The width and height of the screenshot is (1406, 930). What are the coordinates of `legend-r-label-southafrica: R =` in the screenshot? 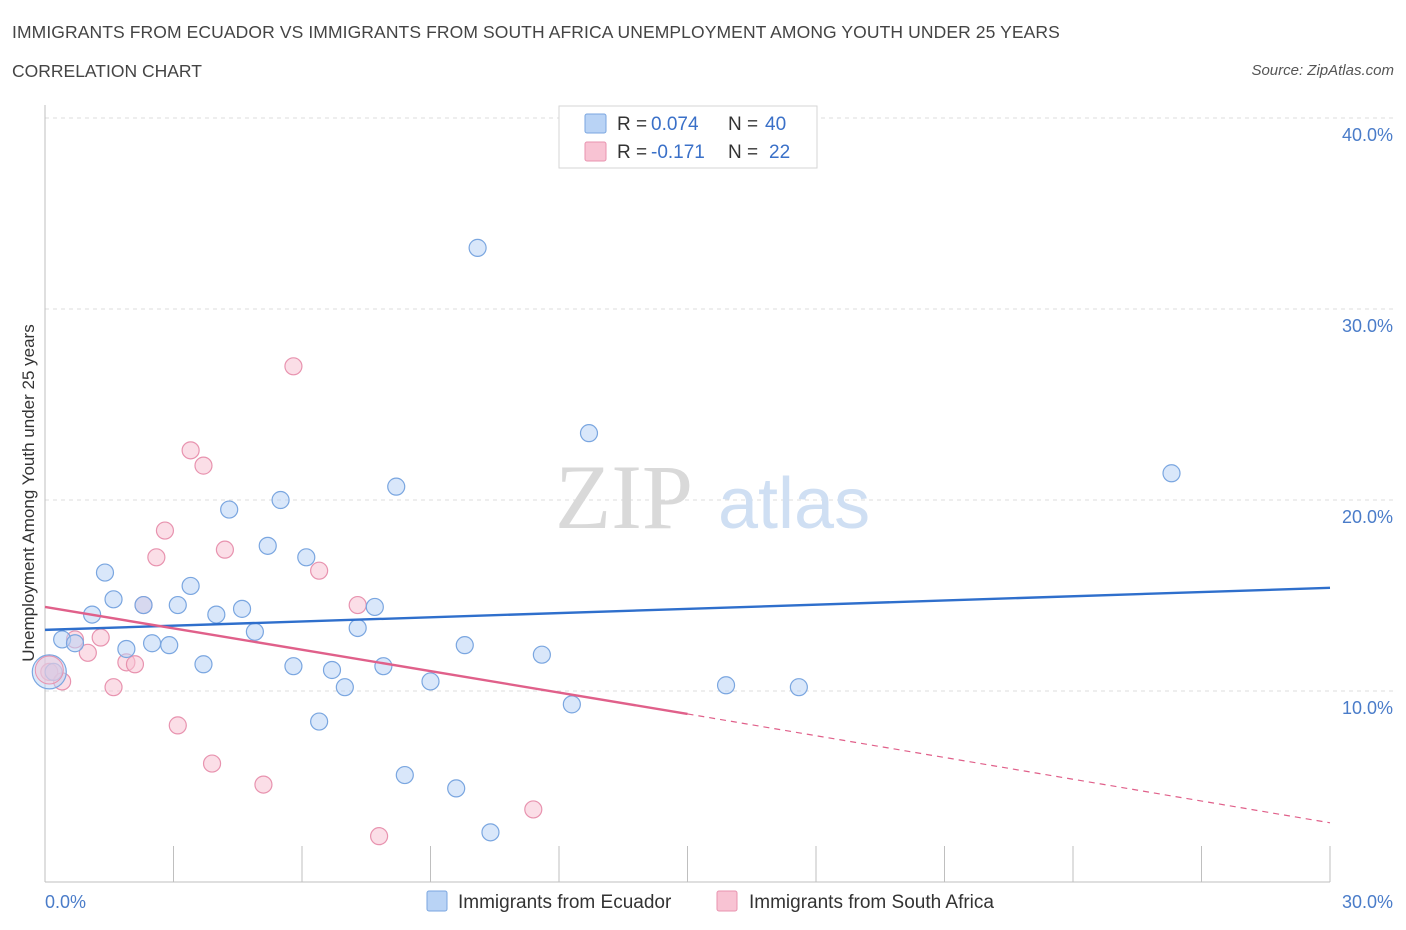 It's located at (632, 152).